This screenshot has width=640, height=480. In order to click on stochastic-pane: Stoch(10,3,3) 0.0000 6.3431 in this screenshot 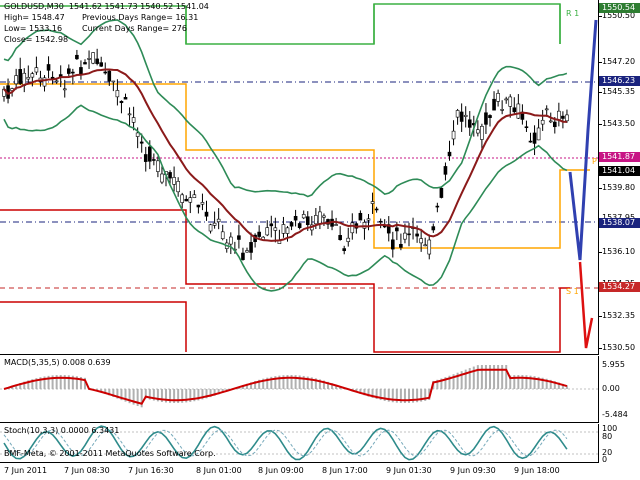, I will do `click(299, 443)`.